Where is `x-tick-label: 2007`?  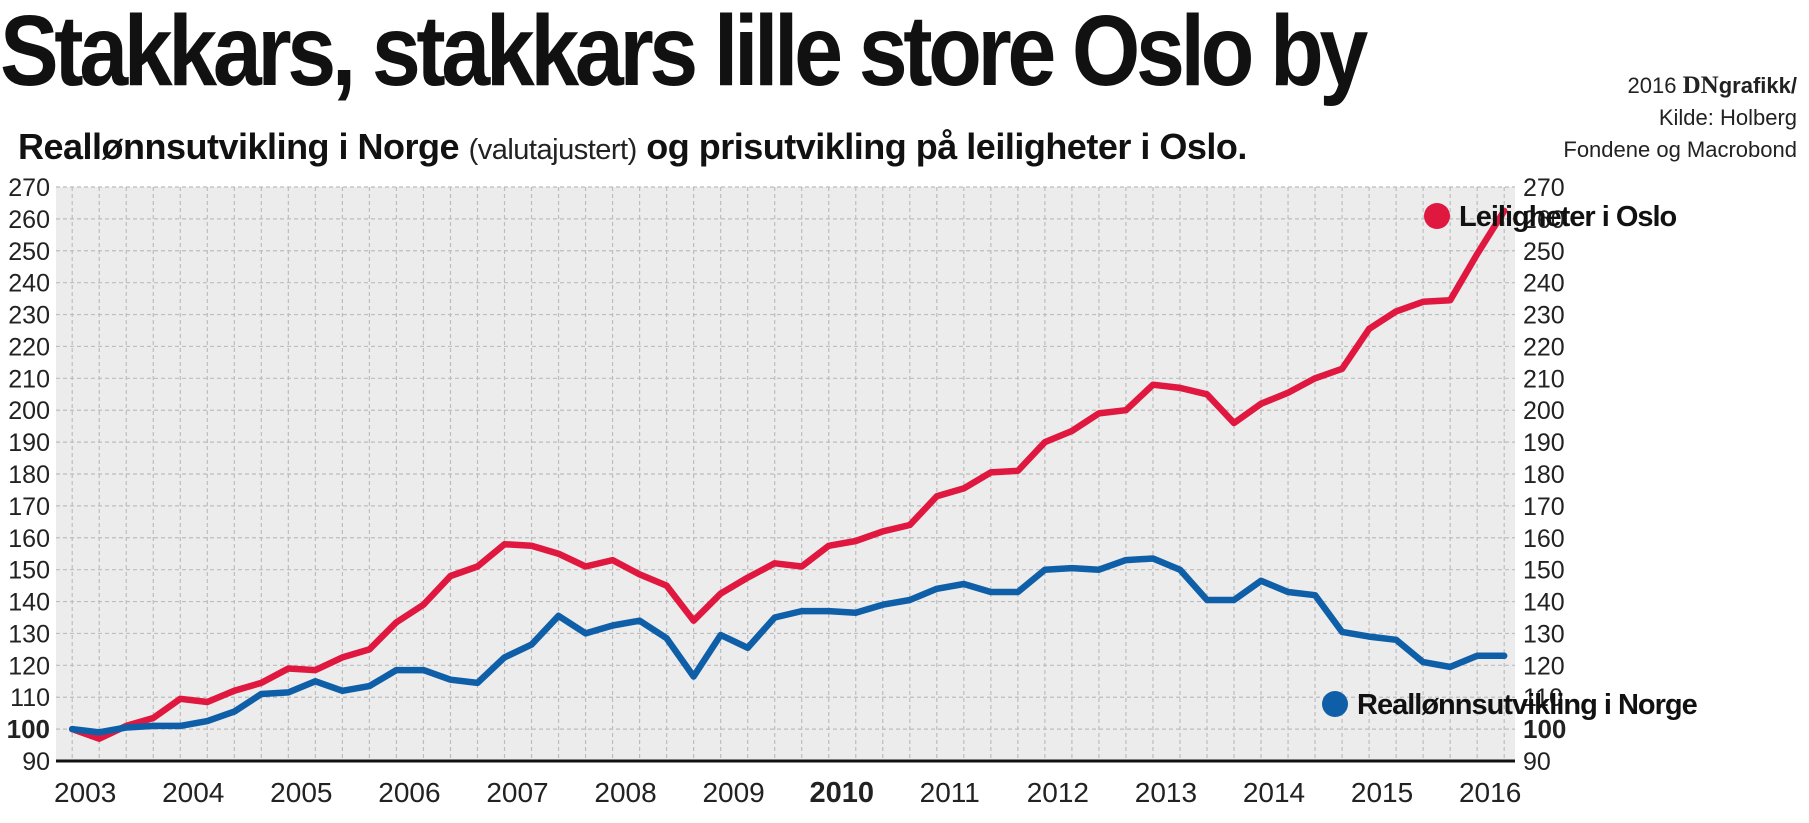
x-tick-label: 2007 is located at coordinates (517, 792).